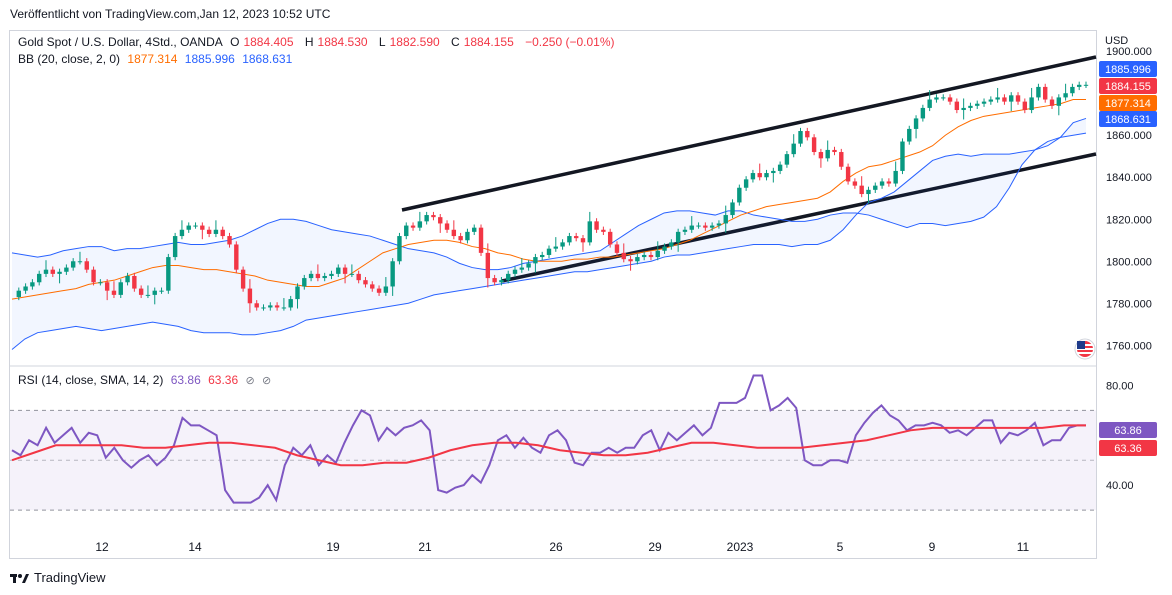 This screenshot has width=1172, height=595. Describe the element at coordinates (382, 42) in the screenshot. I see `low-label: L` at that location.